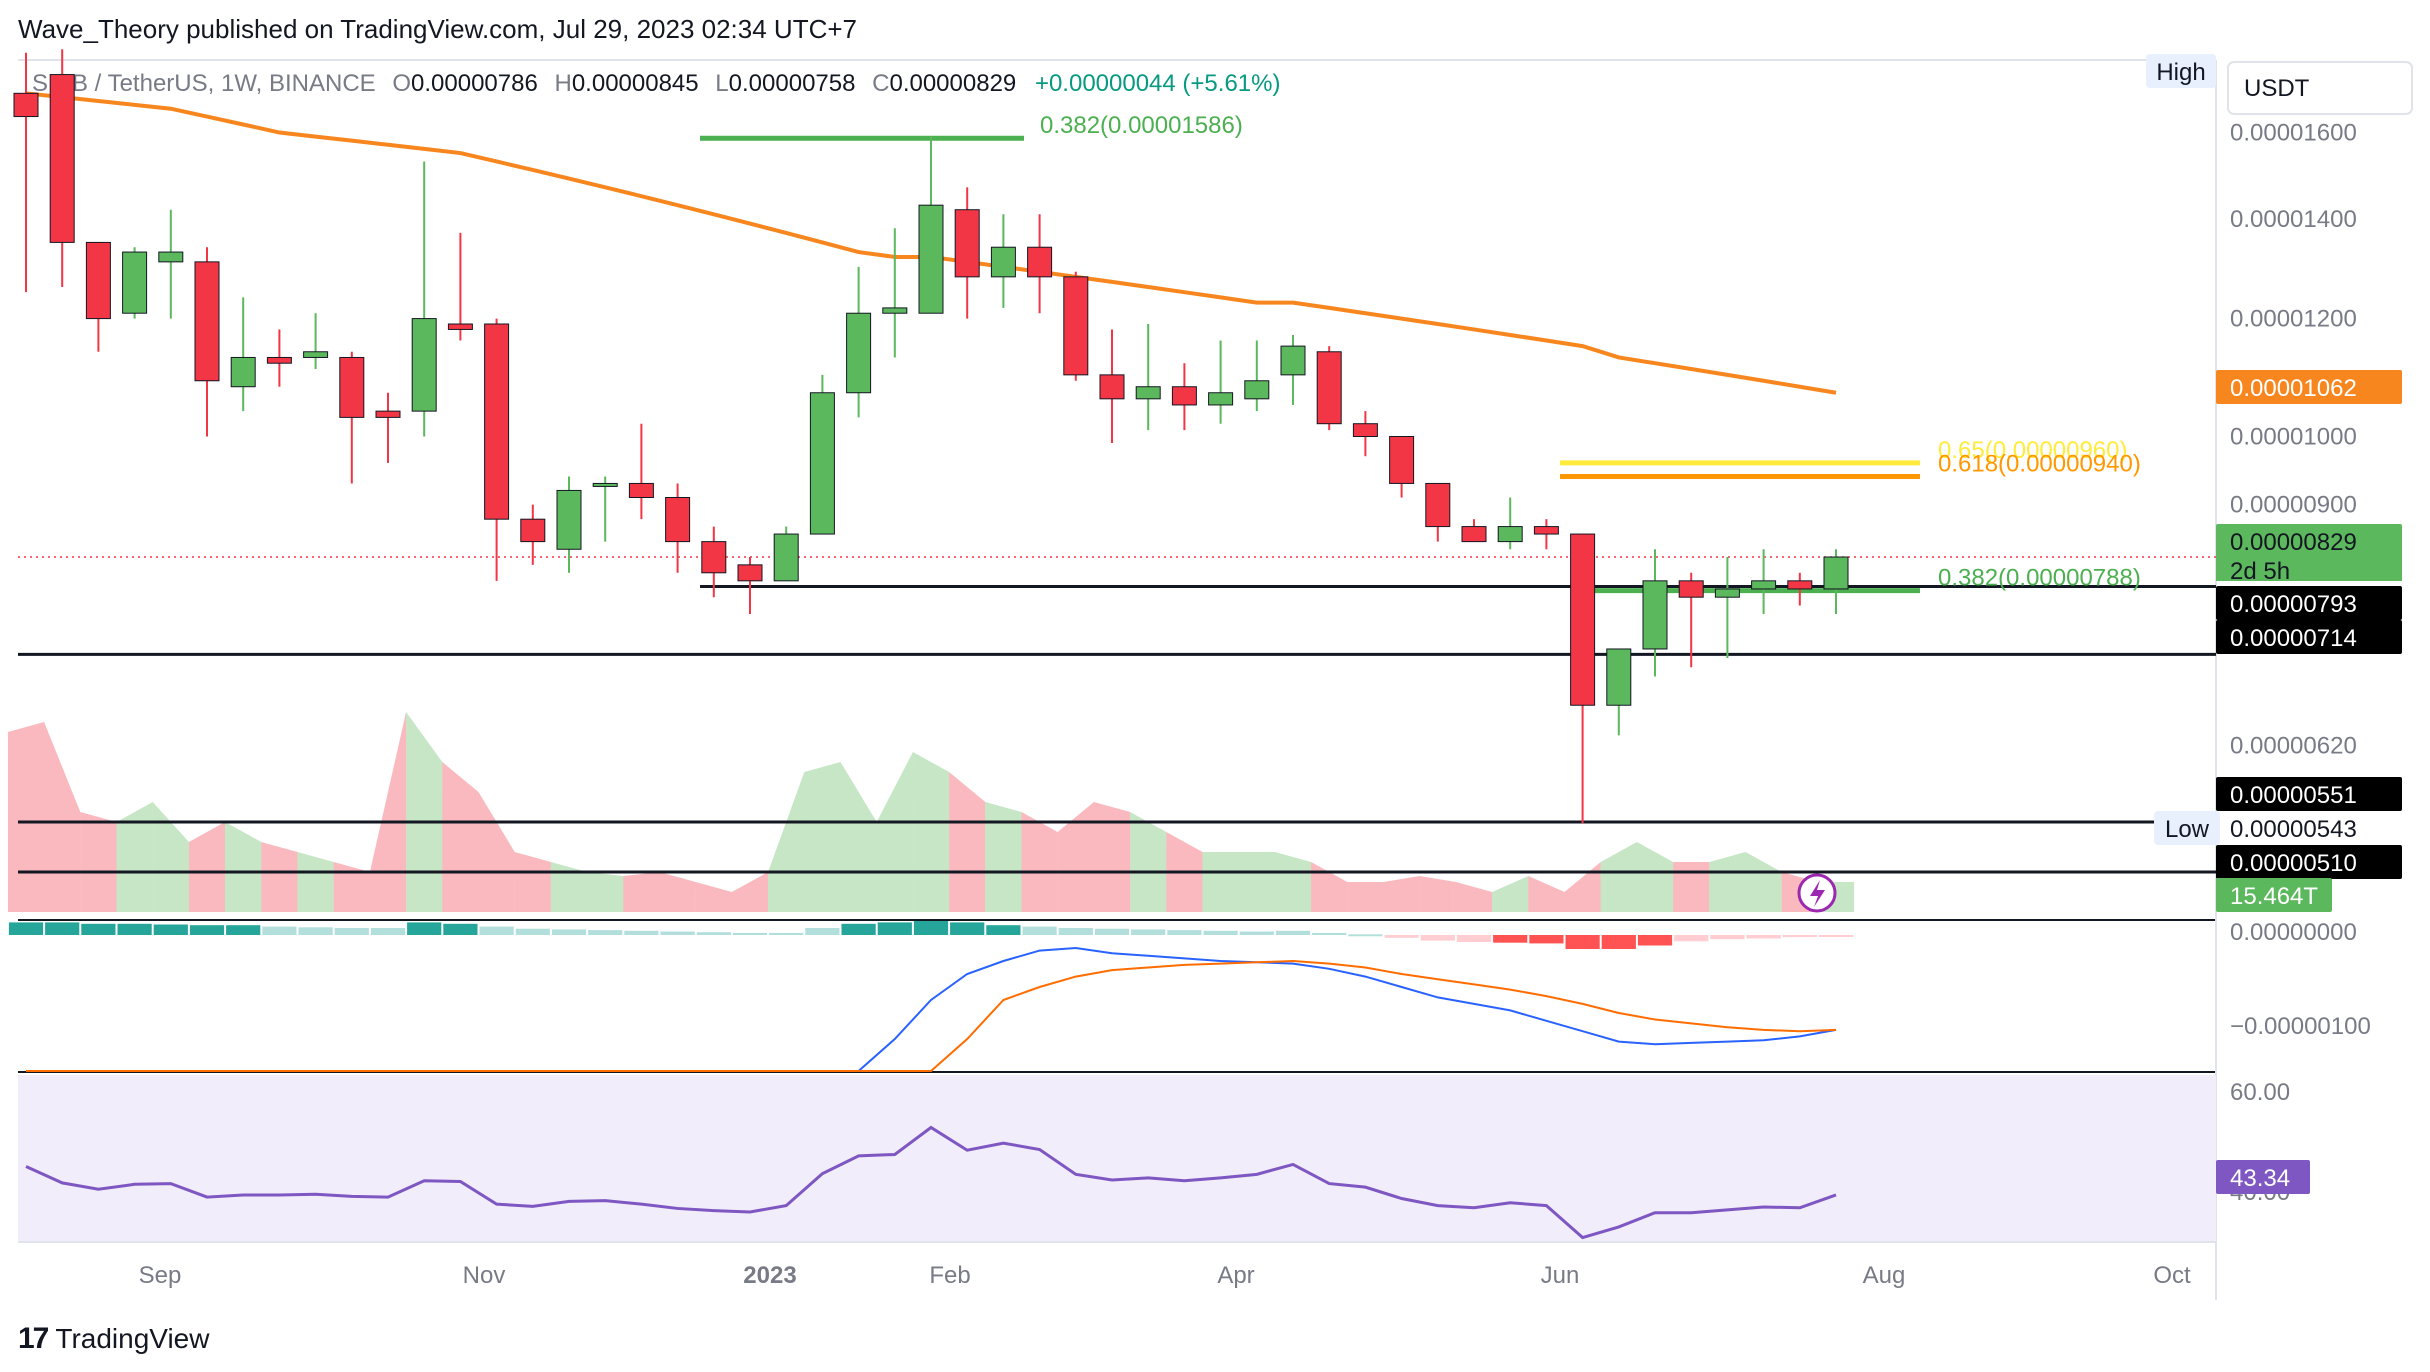 The image size is (2430, 1372). I want to click on close-value: 0.00000829, so click(953, 83).